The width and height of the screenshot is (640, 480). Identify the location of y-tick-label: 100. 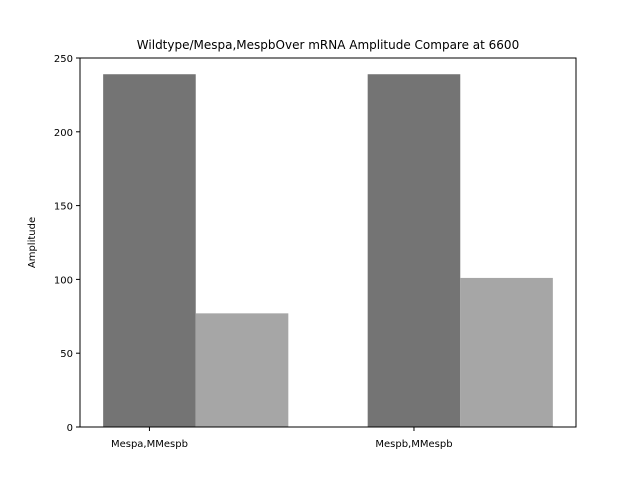
(63, 280).